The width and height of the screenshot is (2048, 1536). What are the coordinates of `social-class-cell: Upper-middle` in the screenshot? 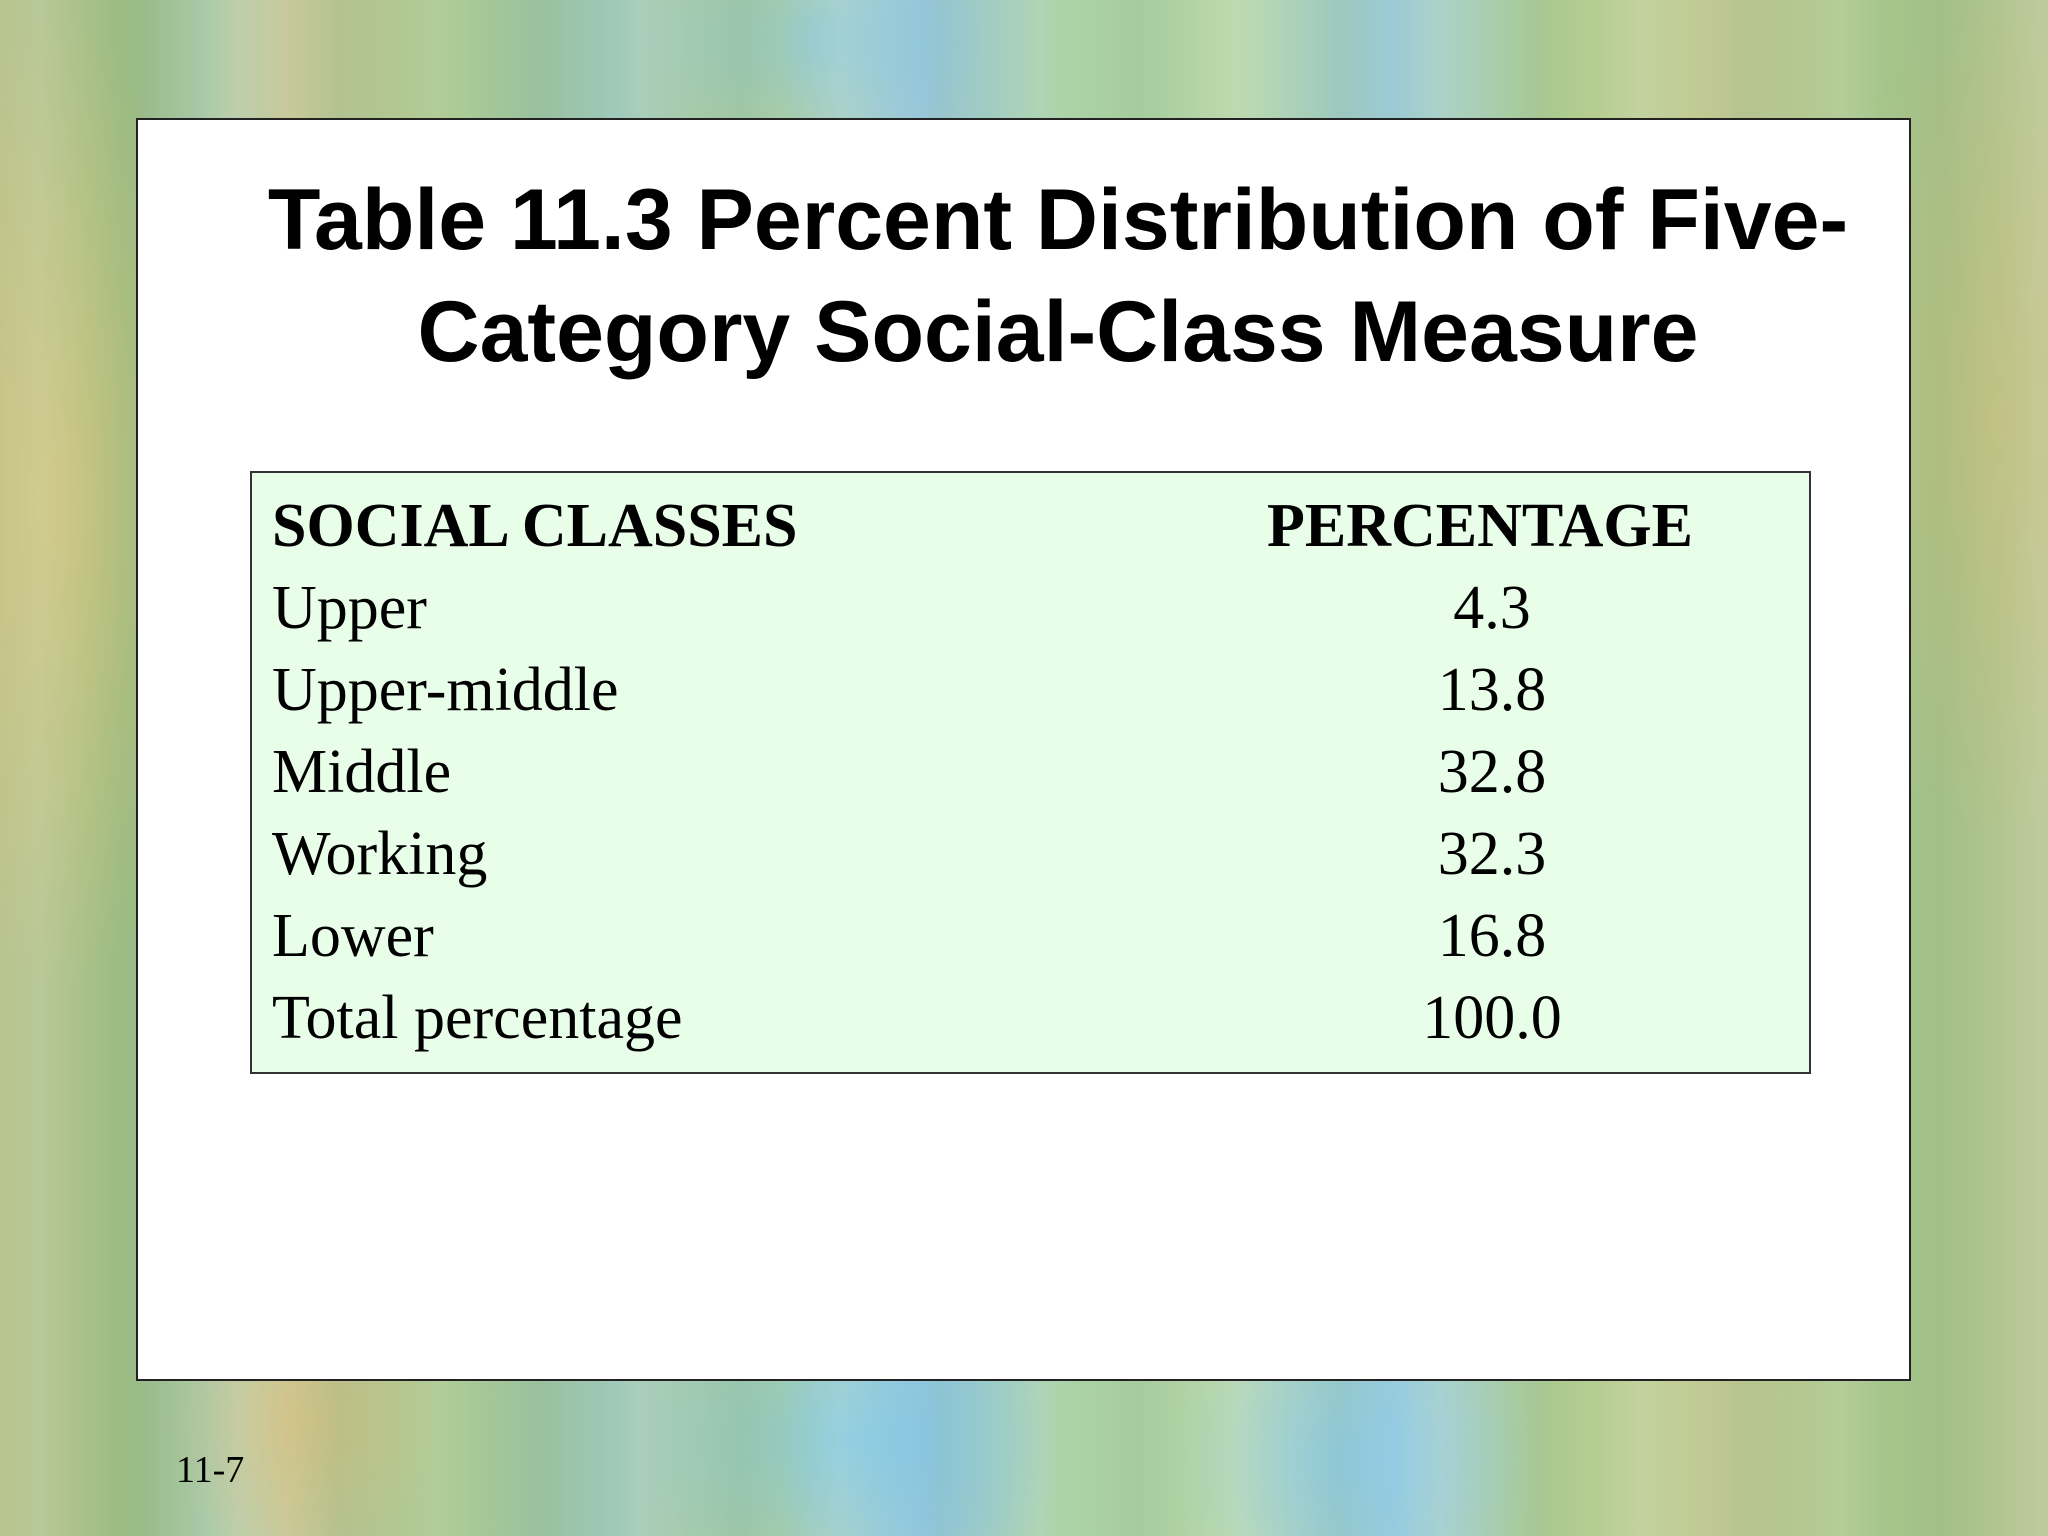 It's located at (445, 690).